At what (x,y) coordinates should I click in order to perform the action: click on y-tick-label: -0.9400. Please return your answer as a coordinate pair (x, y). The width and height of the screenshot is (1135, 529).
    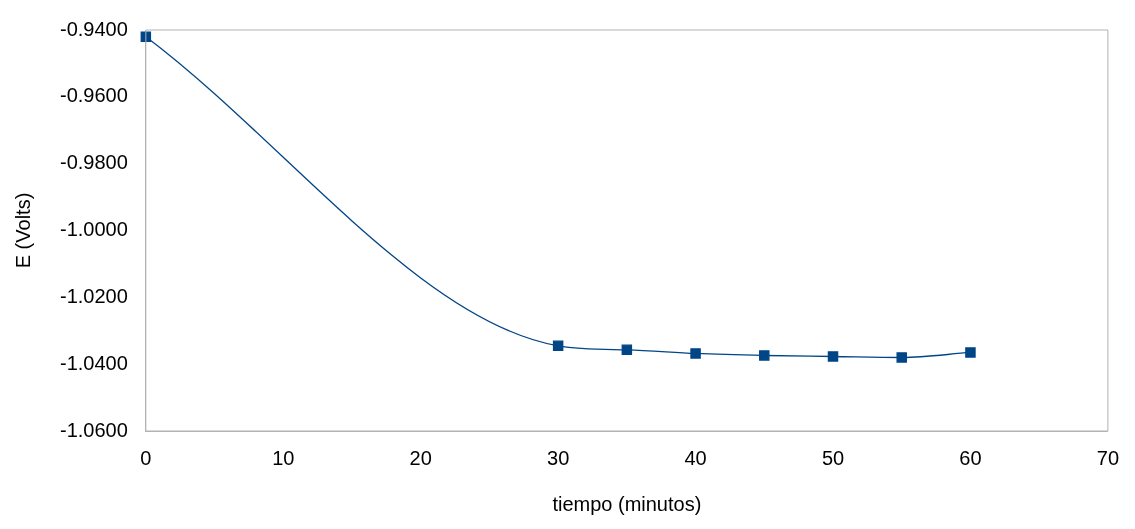
    Looking at the image, I should click on (93, 28).